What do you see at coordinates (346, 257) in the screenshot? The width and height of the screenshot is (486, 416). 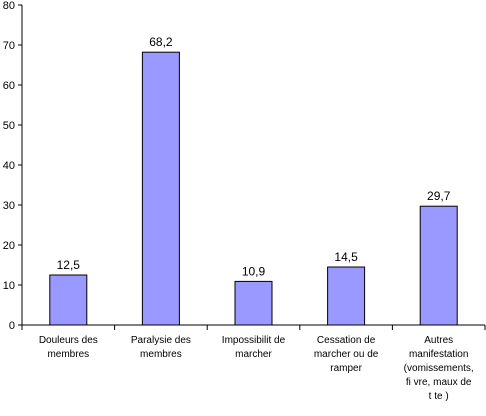 I see `data-label: 14,5` at bounding box center [346, 257].